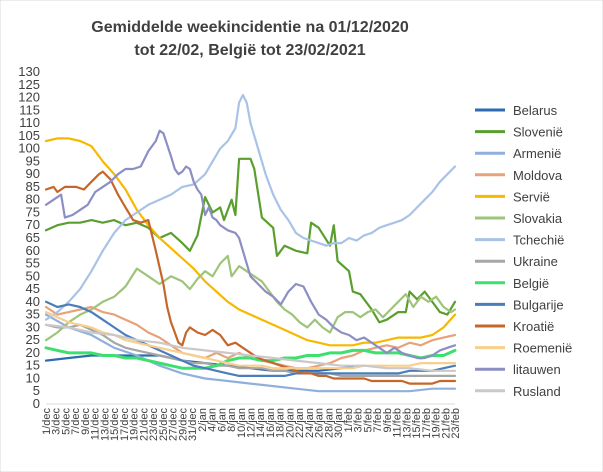 This screenshot has height=472, width=603. I want to click on x-tick-label: 9/dec, so click(86, 421).